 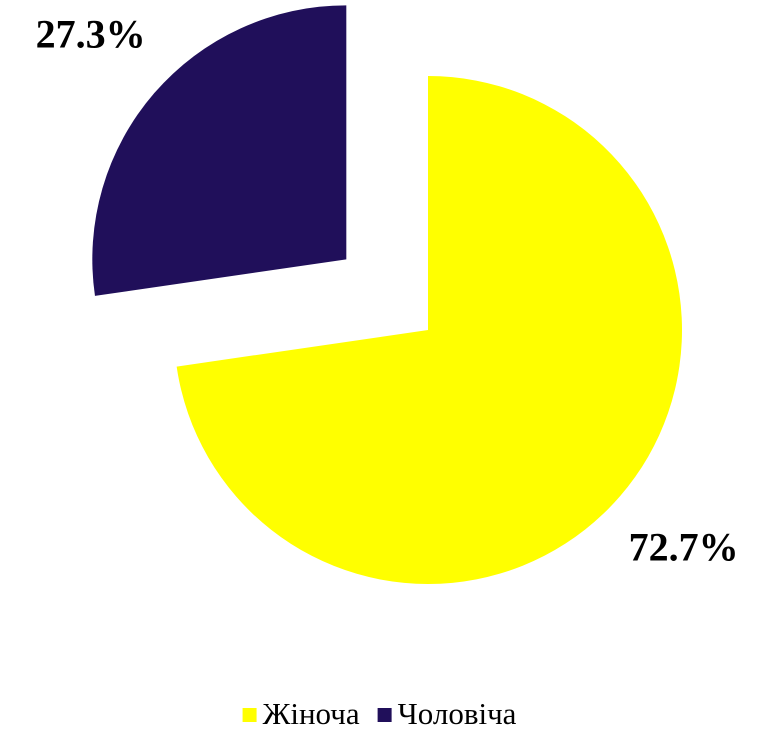 What do you see at coordinates (684, 546) in the screenshot?
I see `data-label: 72.7%` at bounding box center [684, 546].